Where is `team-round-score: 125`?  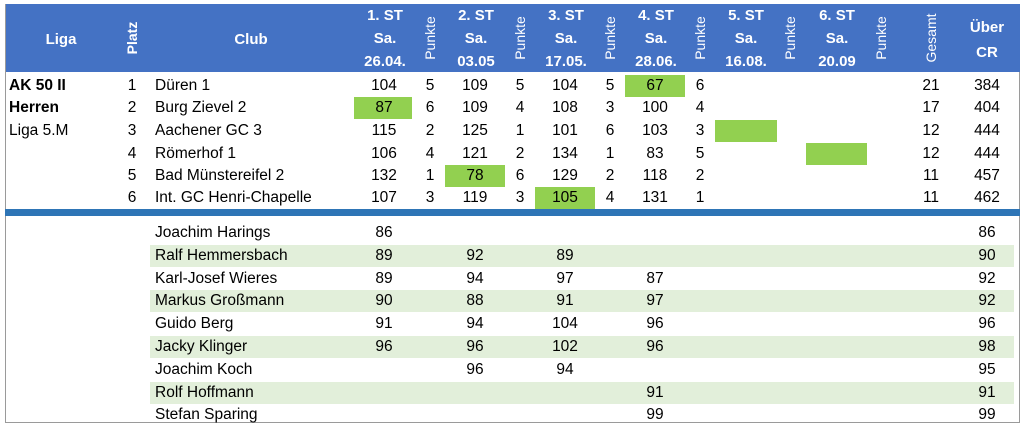
team-round-score: 125 is located at coordinates (475, 130).